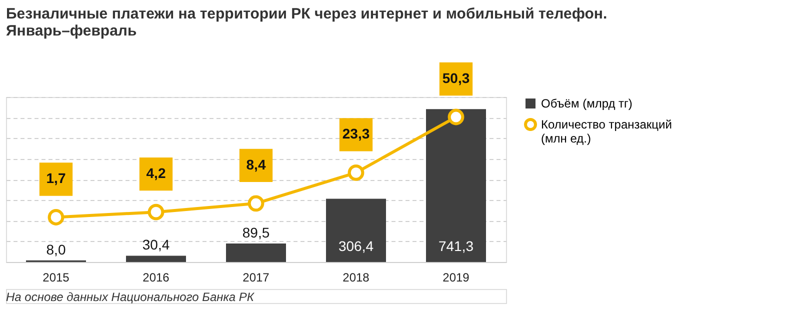  I want to click on data-label: 8,4, so click(256, 164).